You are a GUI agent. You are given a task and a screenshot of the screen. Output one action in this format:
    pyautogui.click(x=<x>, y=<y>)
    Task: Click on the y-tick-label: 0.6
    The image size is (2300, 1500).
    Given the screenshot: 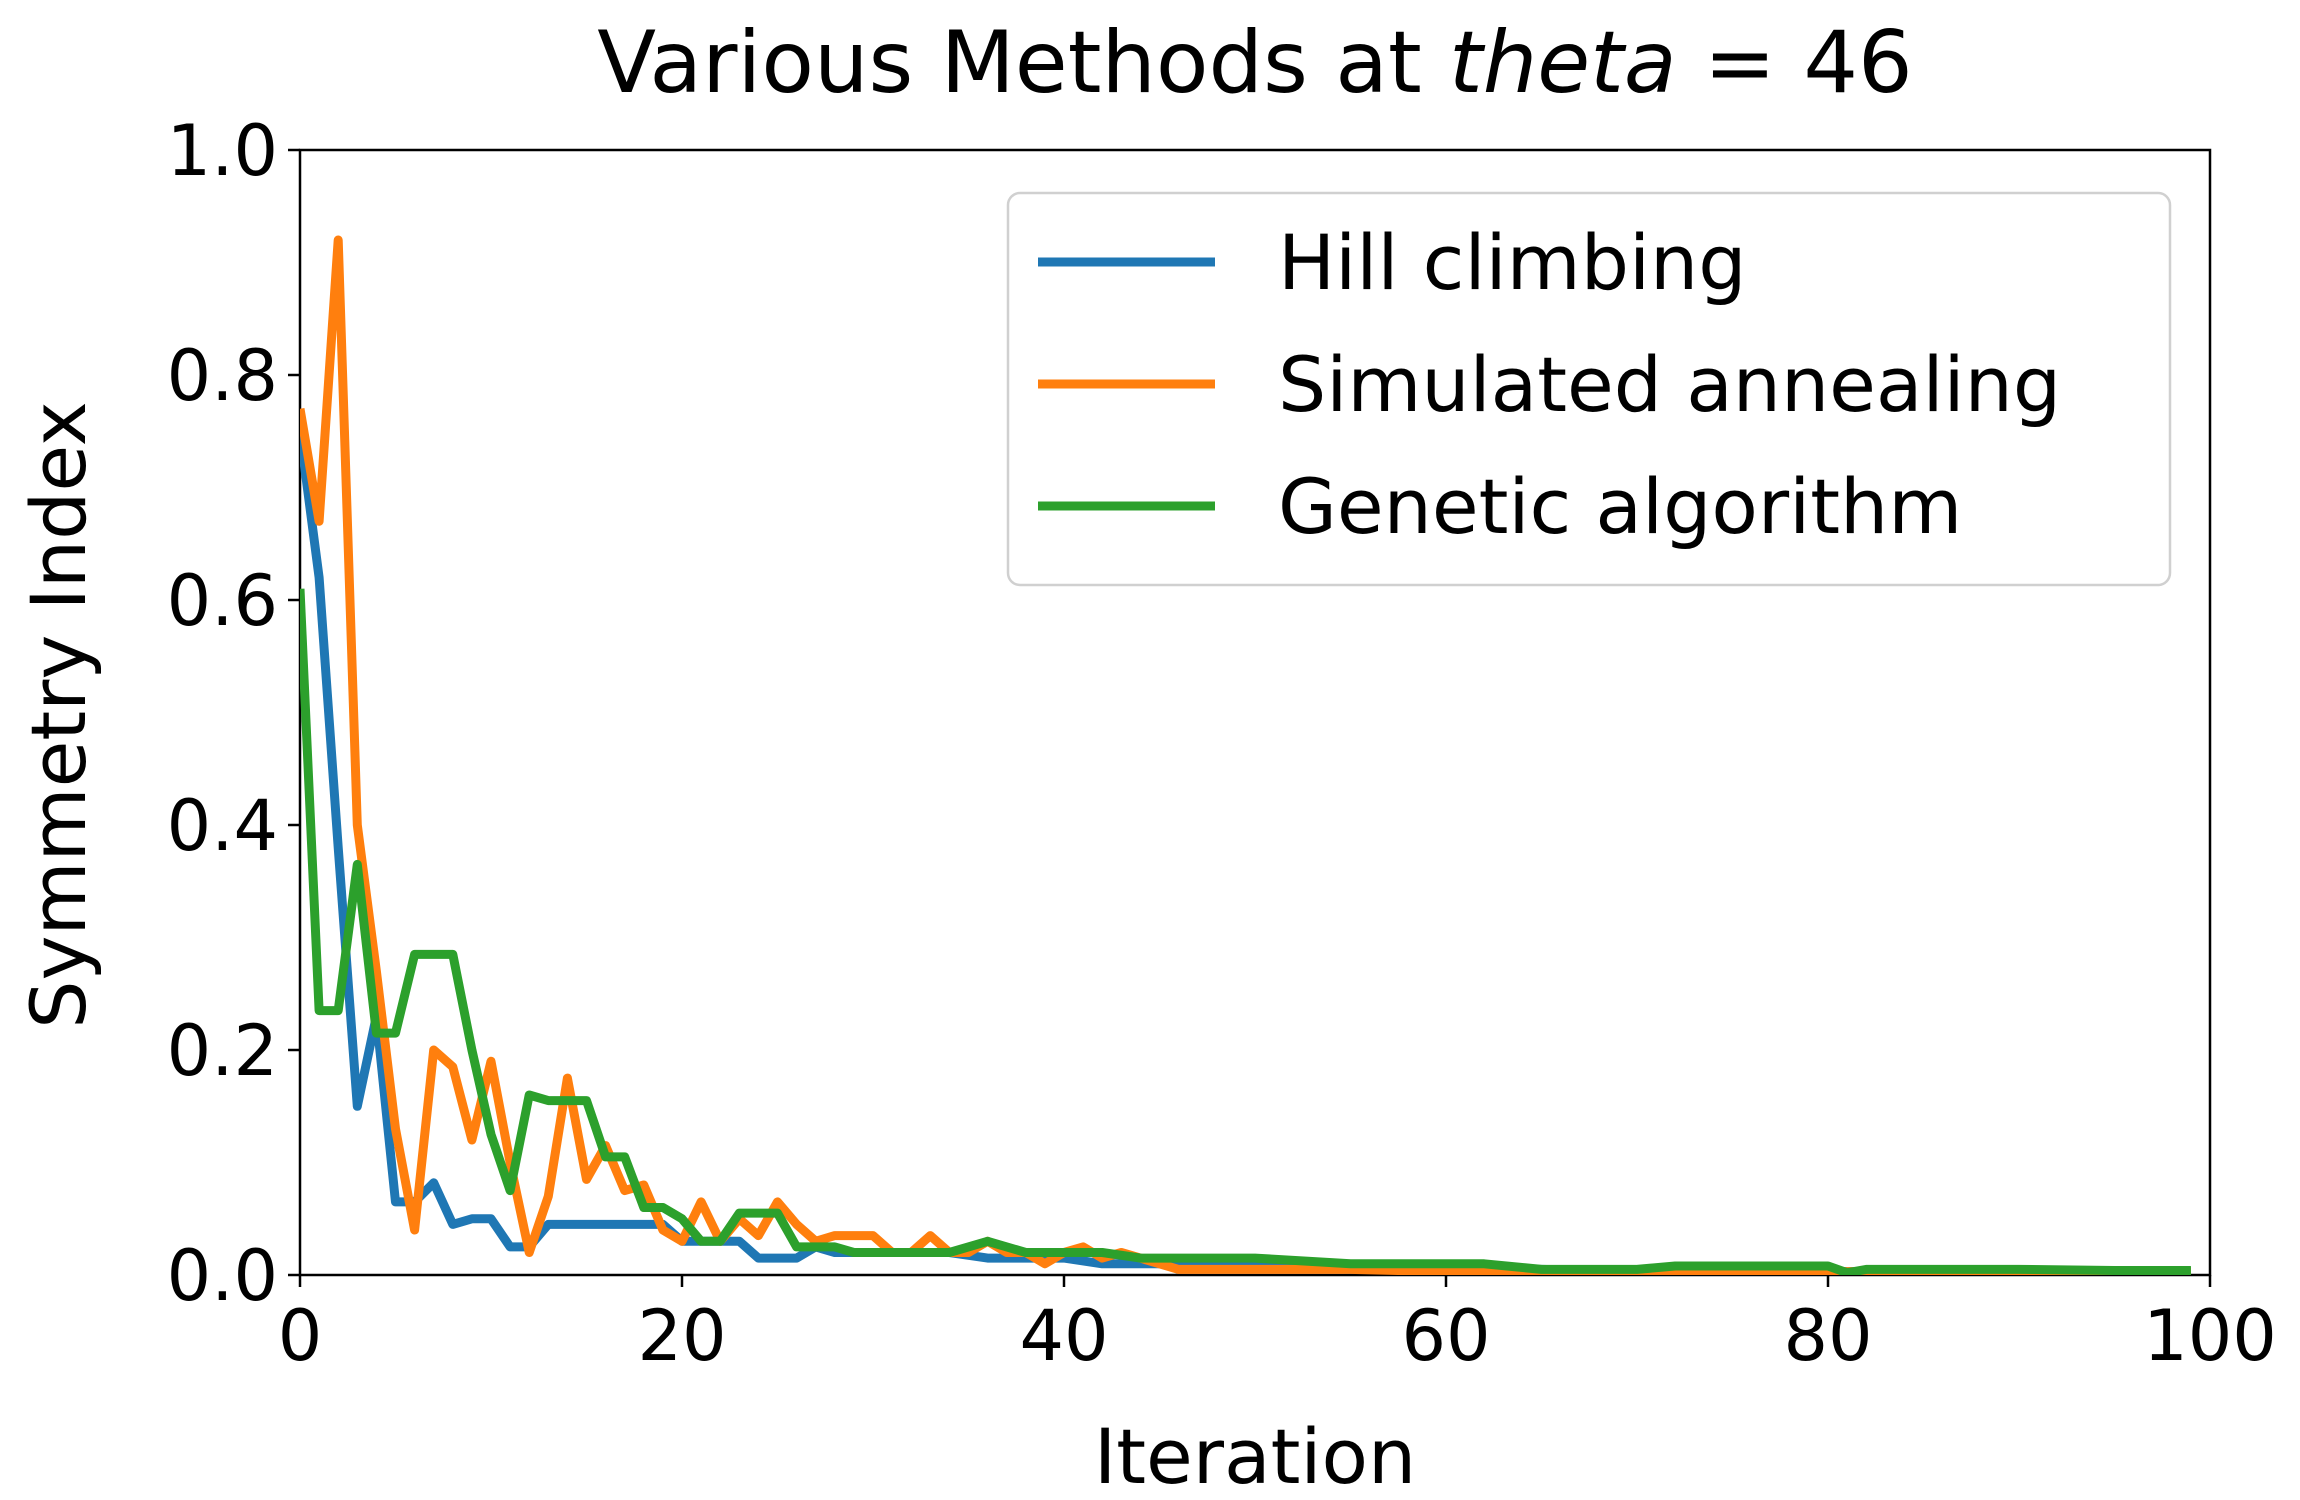 What is the action you would take?
    pyautogui.click(x=222, y=601)
    